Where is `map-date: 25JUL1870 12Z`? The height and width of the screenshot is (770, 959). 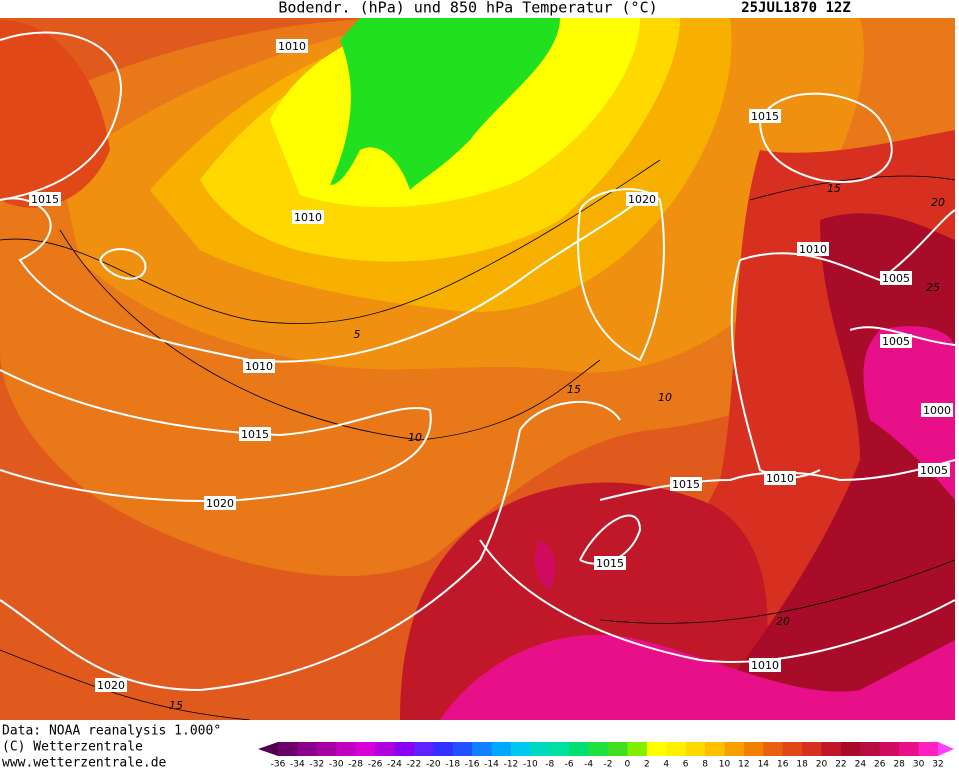
map-date: 25JUL1870 12Z is located at coordinates (796, 8).